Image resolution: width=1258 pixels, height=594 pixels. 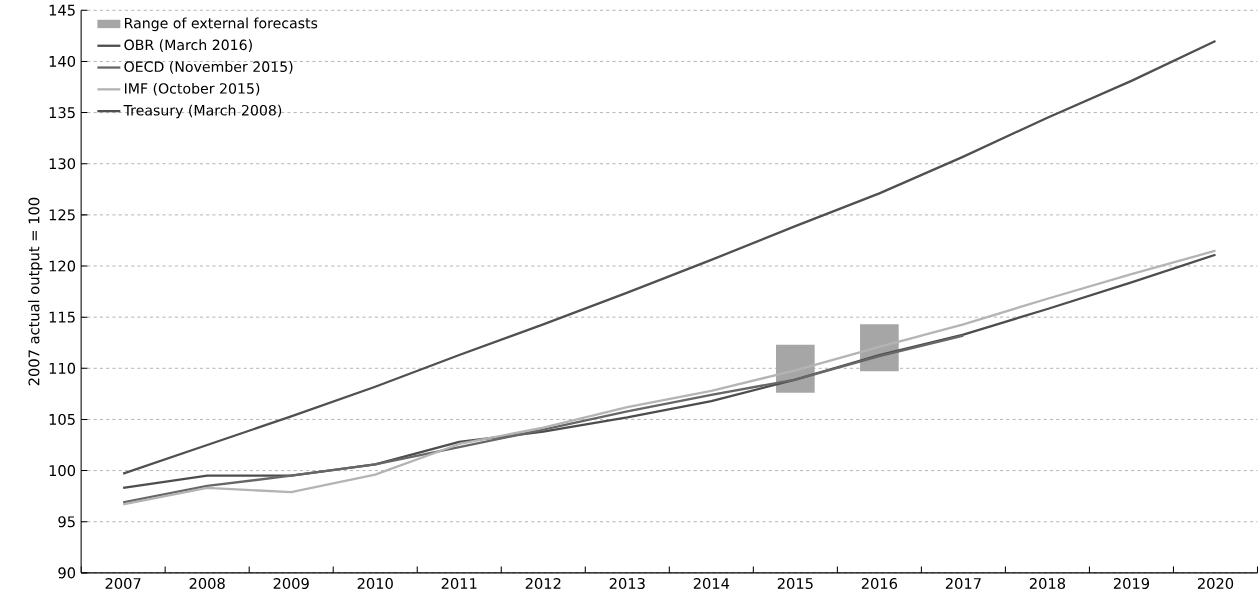 I want to click on x-tick-label: 2011, so click(x=459, y=584).